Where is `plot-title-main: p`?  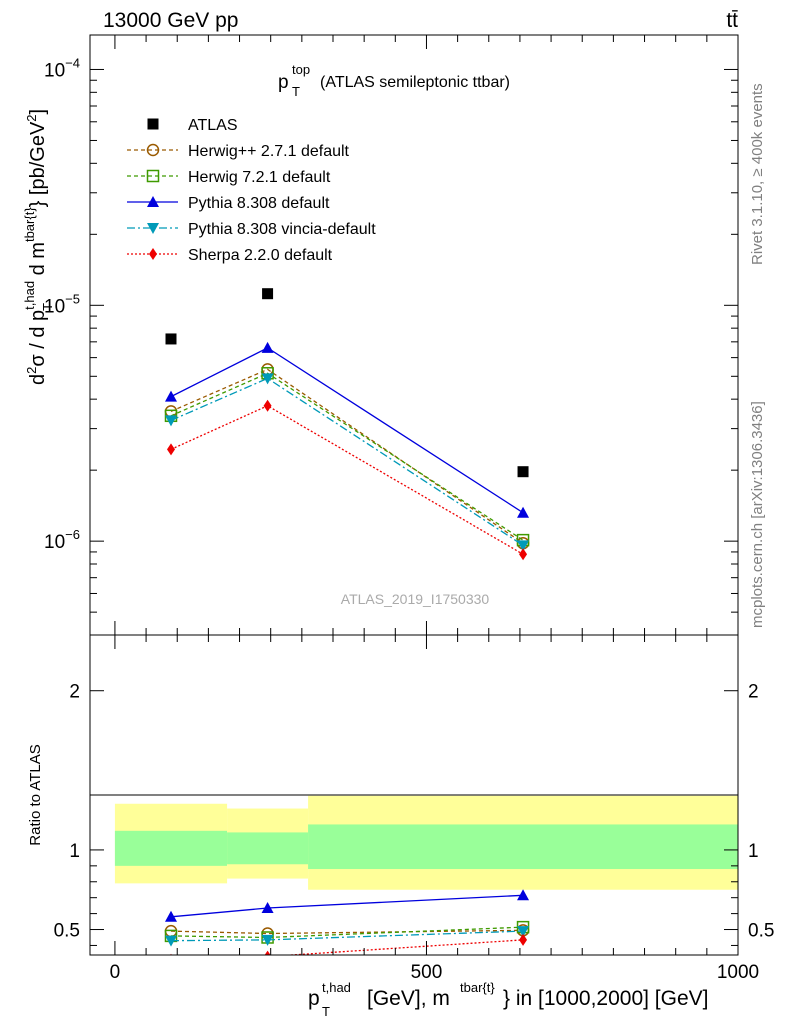
plot-title-main: p is located at coordinates (283, 82).